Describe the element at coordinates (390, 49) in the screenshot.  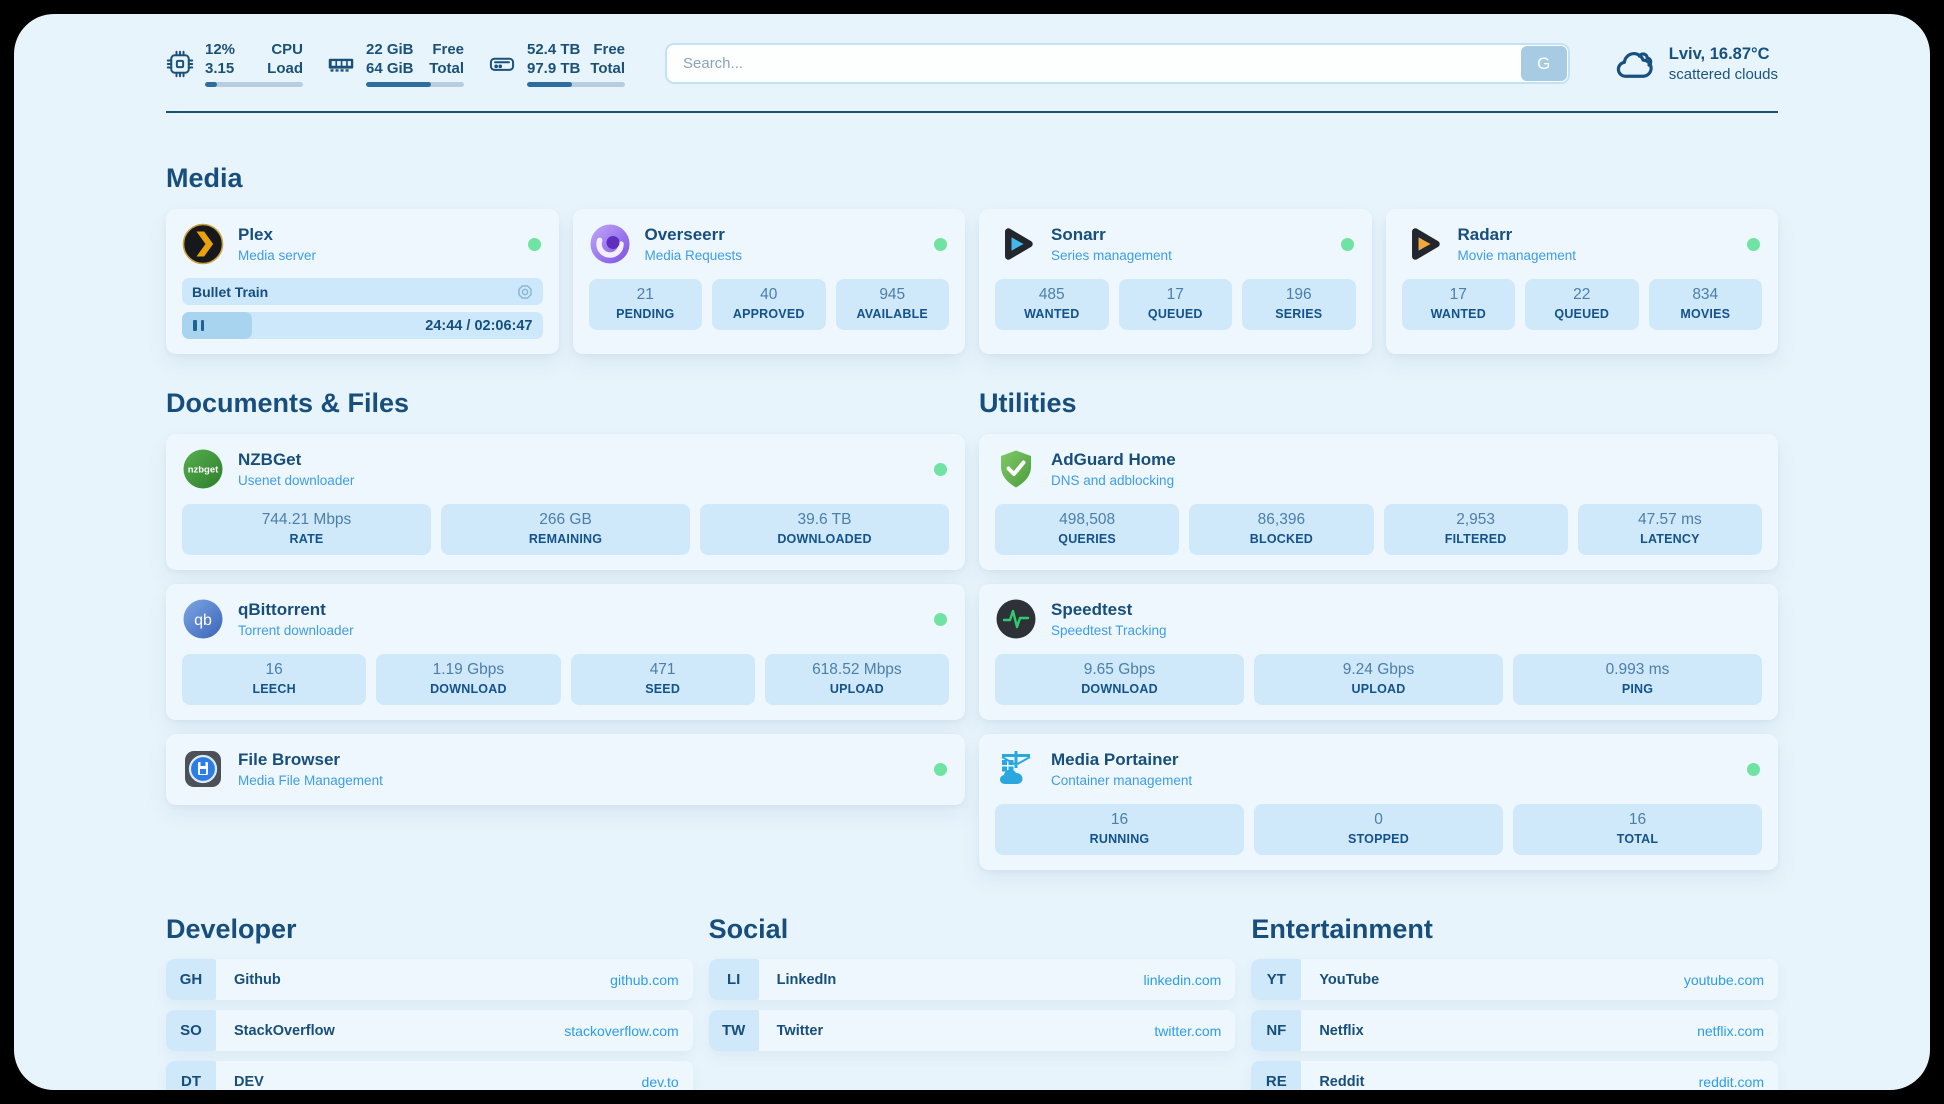
I see `memory-free: 22 GiB` at that location.